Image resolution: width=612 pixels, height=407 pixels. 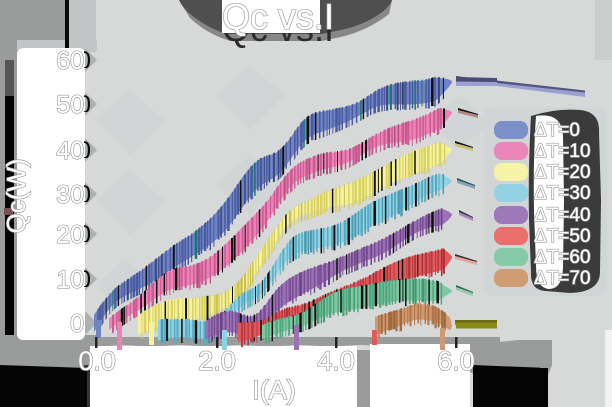 I want to click on svg-text: ΔT=10, so click(x=562, y=151).